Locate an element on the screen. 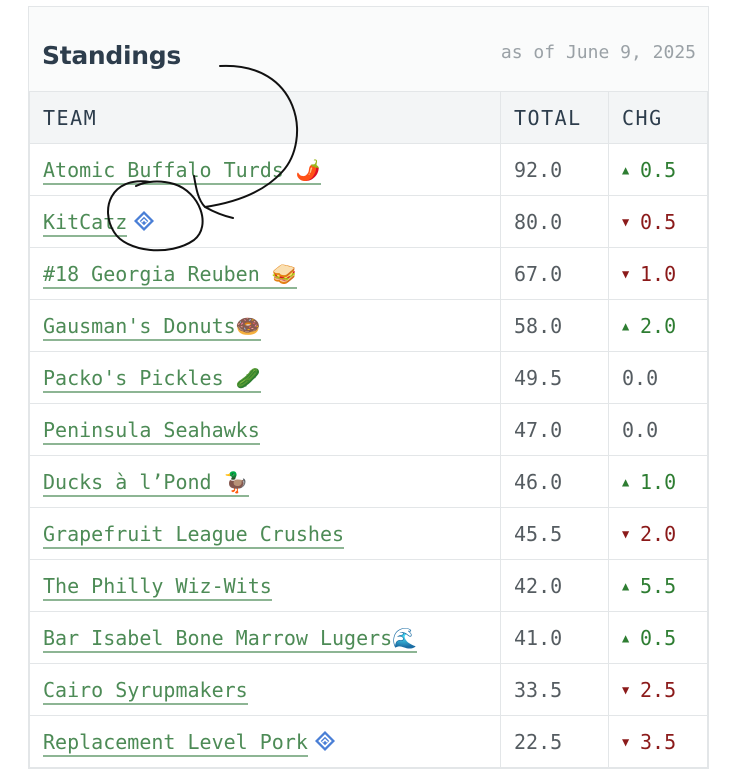 The image size is (734, 784). change-cell: ▲ 2.0 is located at coordinates (658, 325).